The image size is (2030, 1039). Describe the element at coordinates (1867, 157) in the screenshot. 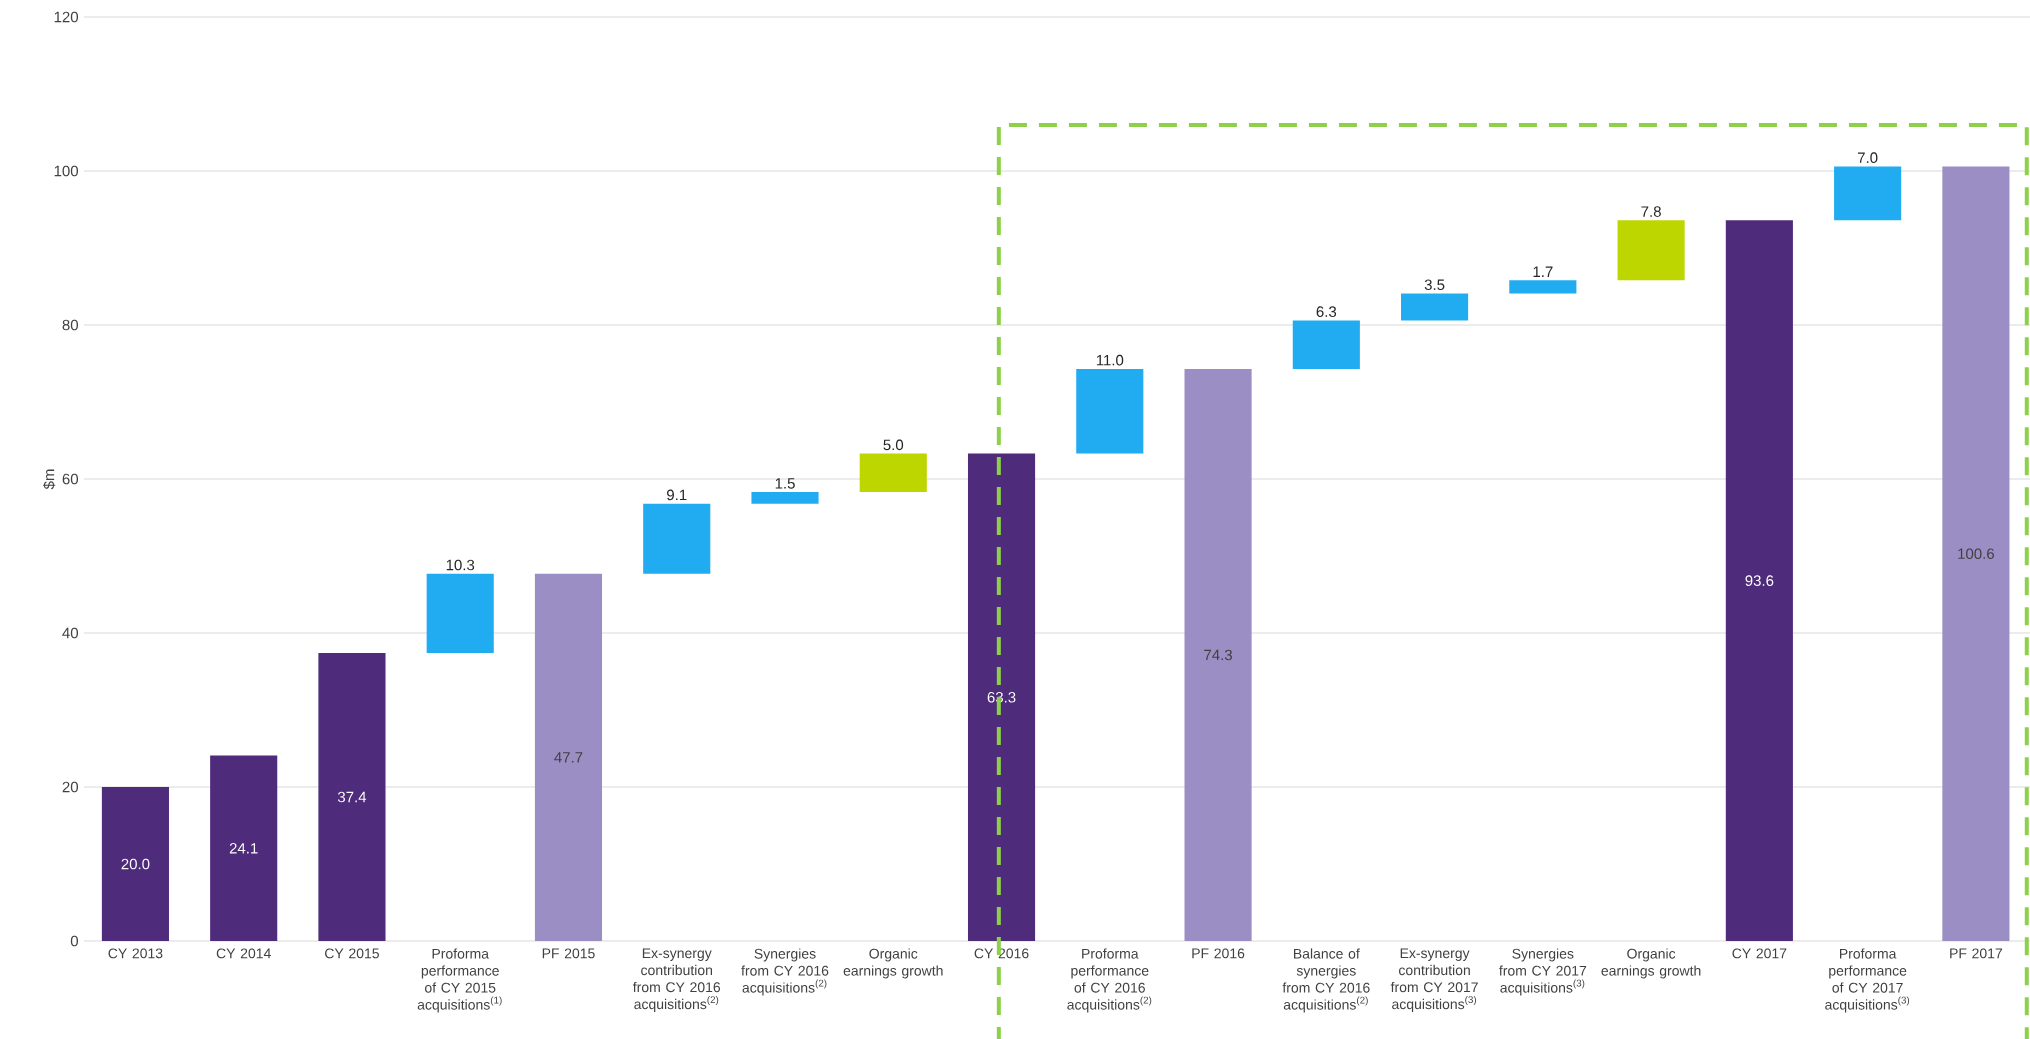

I see `data-label: 7.0` at that location.